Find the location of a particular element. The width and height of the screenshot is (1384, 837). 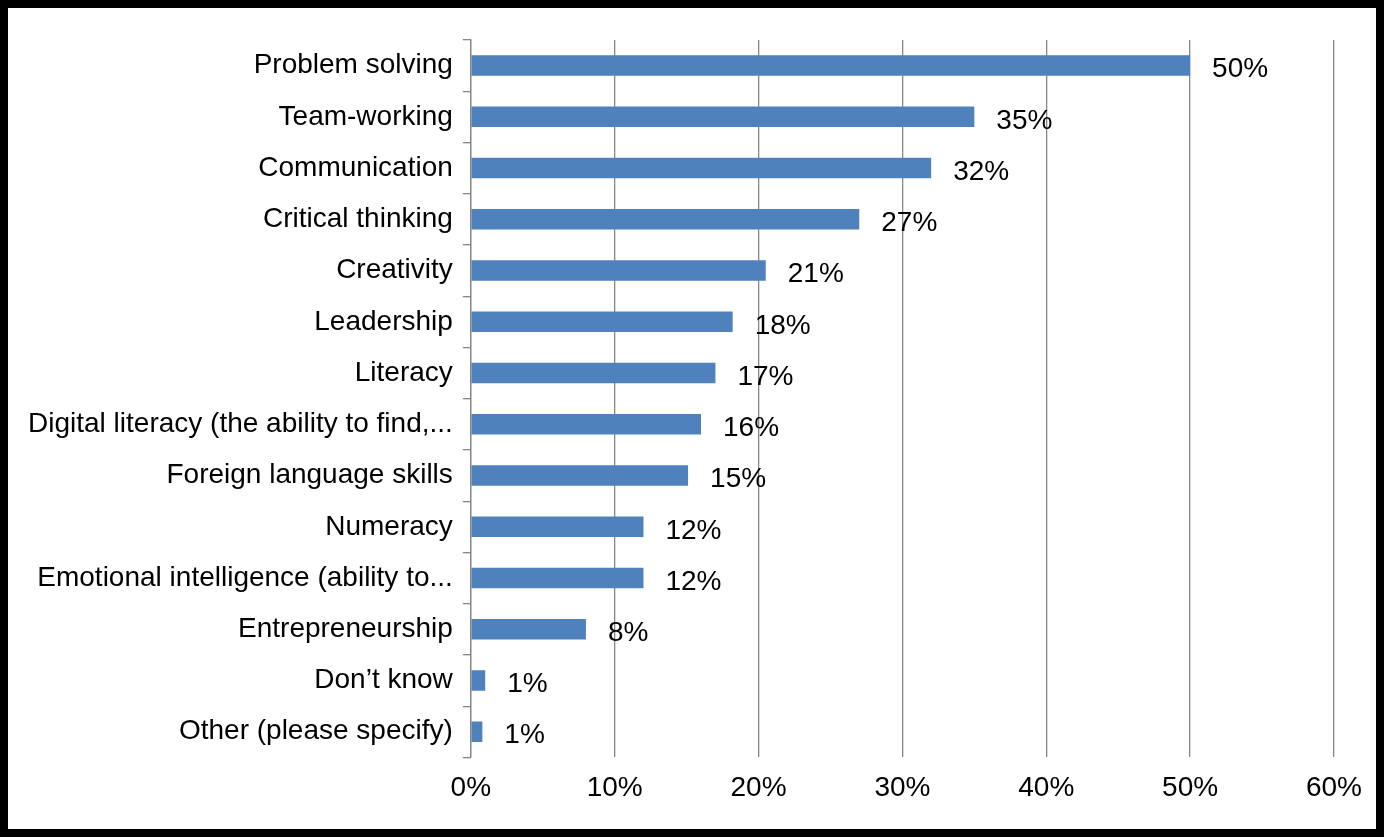

x-tick-label: 40% is located at coordinates (1046, 786).